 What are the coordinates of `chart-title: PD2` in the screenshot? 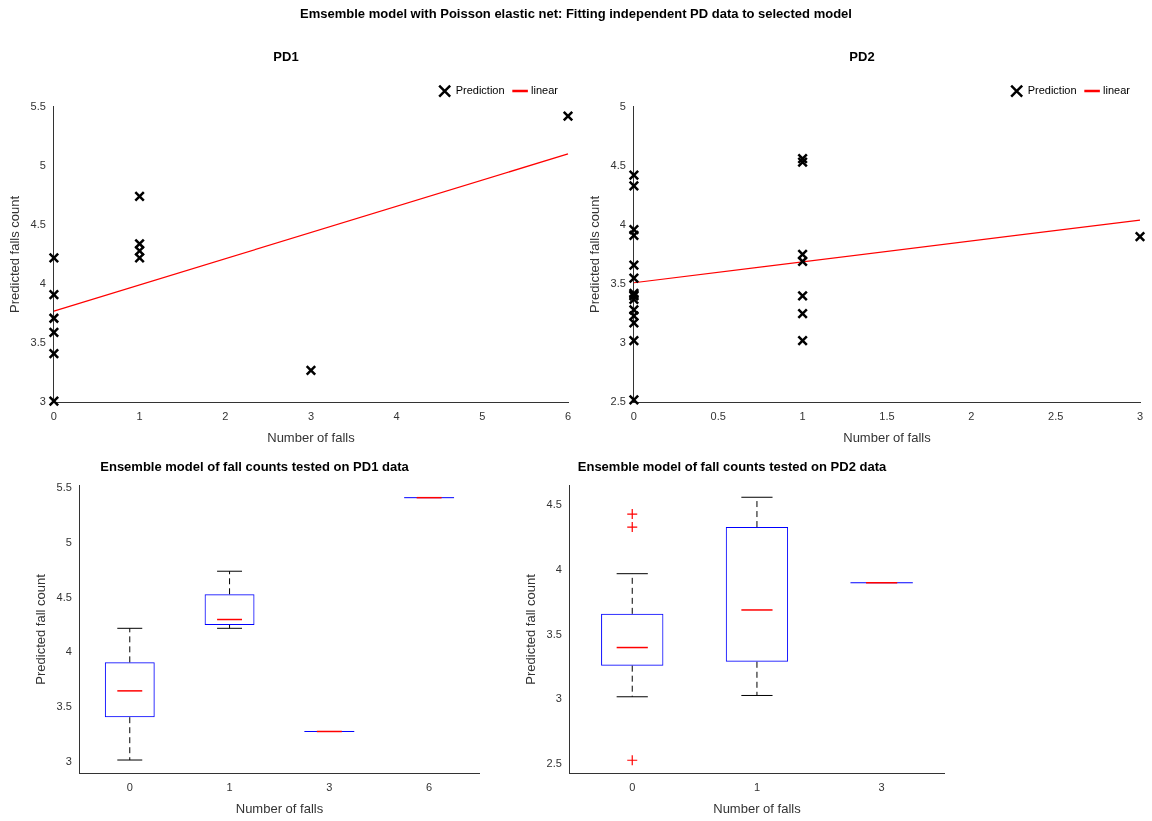 It's located at (862, 57).